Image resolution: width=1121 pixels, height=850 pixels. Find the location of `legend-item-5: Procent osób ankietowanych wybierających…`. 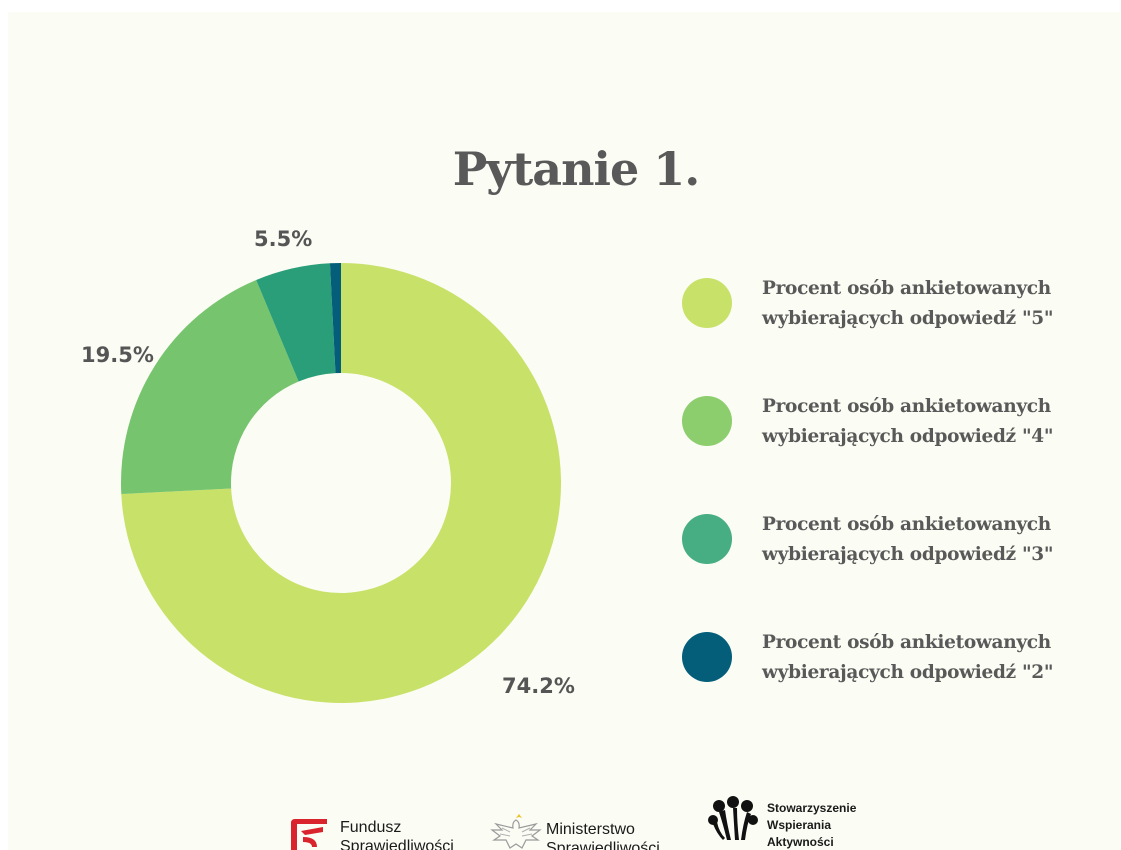

legend-item-5: Procent osób ankietowanych wybierających… is located at coordinates (892, 304).